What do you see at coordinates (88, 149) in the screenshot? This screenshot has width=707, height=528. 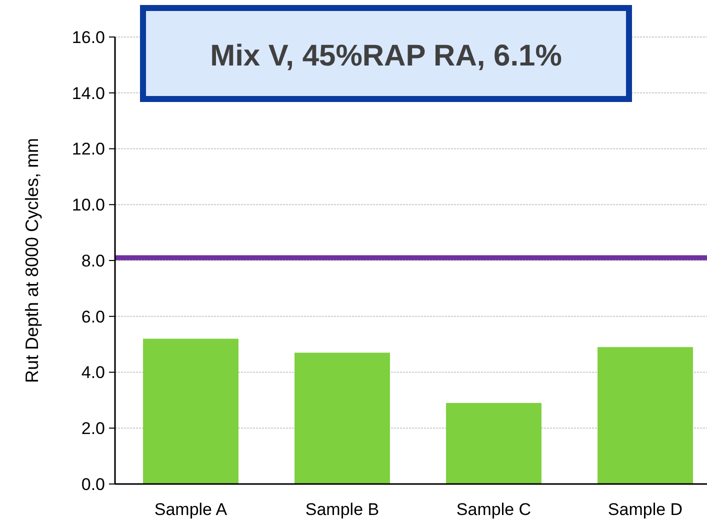 I see `y-tick-label: 12.0` at bounding box center [88, 149].